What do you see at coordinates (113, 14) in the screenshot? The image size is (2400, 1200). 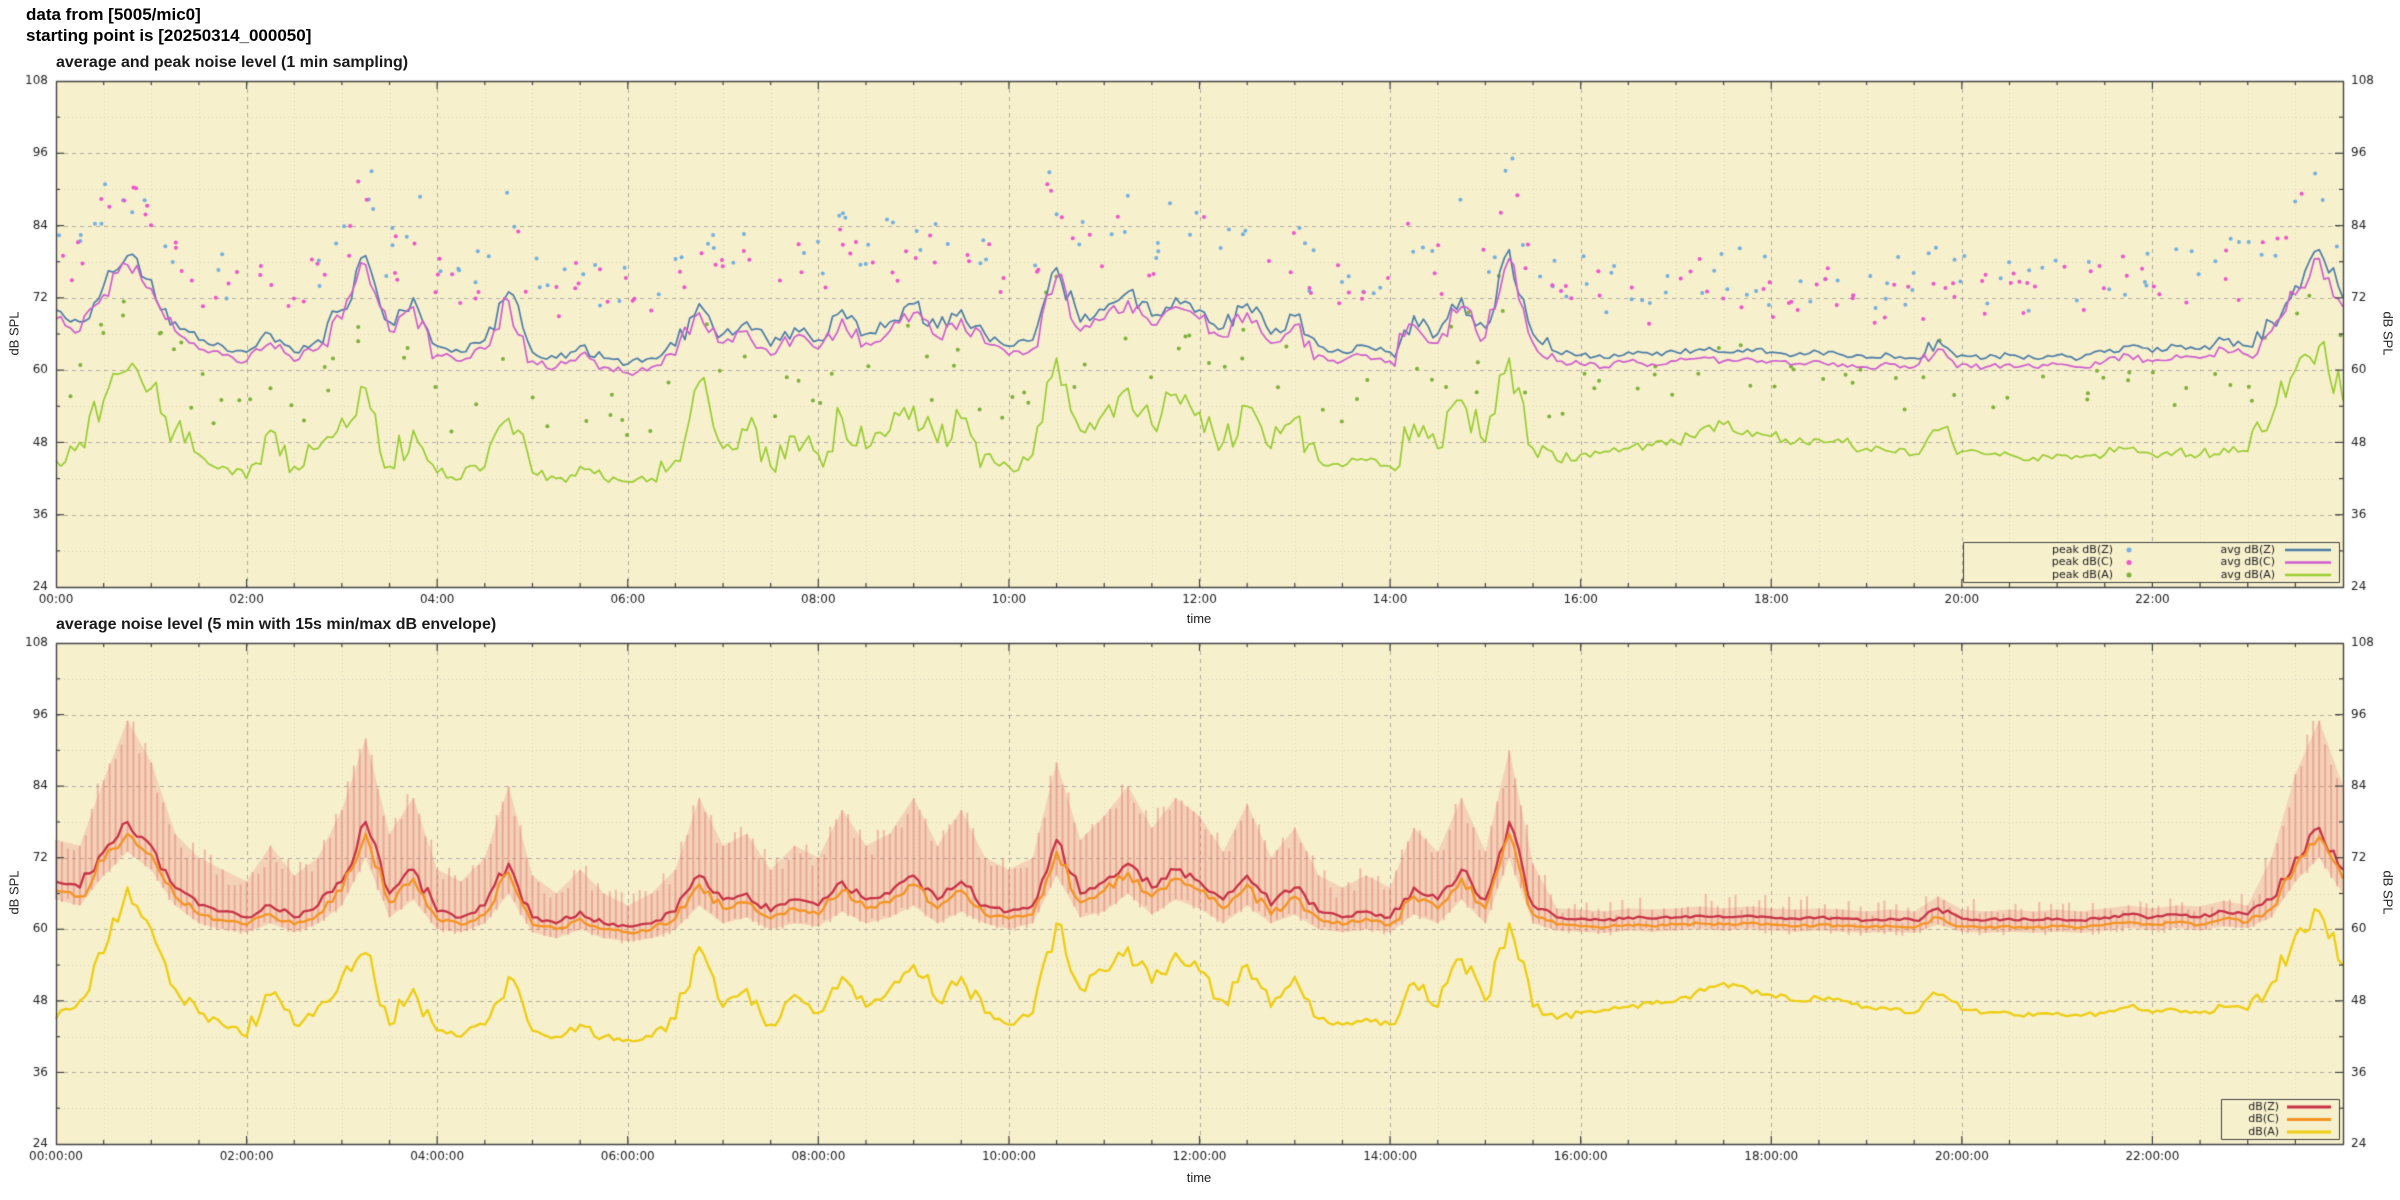 I see `header-line-source: data from [5005/mic0]` at bounding box center [113, 14].